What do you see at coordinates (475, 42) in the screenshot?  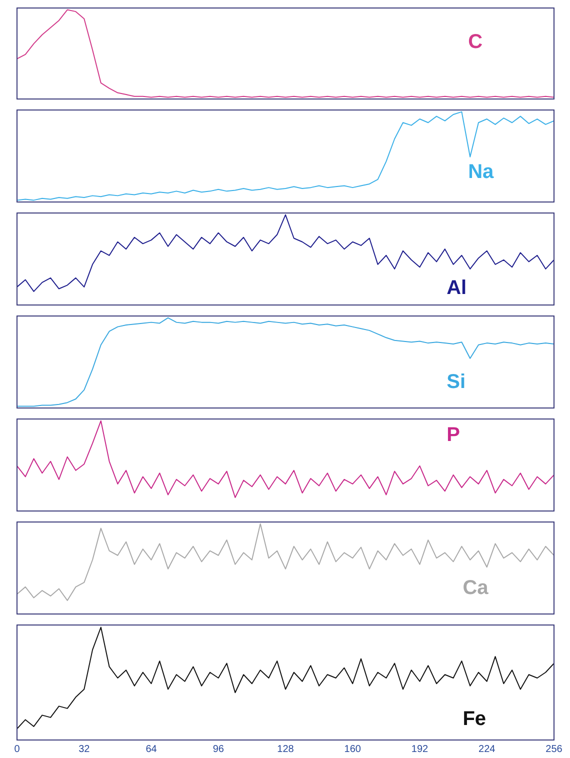 I see `text: C` at bounding box center [475, 42].